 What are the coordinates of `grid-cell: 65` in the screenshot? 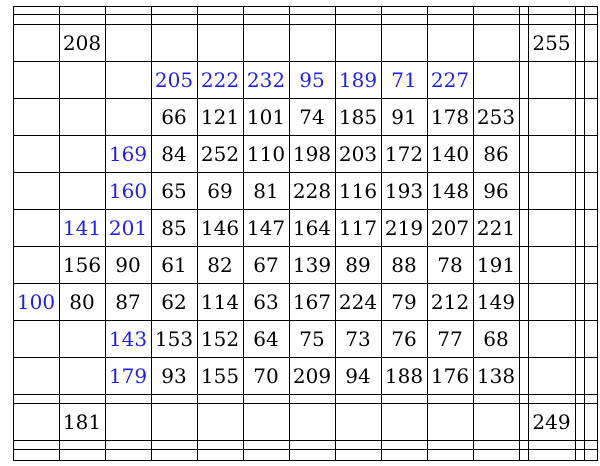 It's located at (174, 190).